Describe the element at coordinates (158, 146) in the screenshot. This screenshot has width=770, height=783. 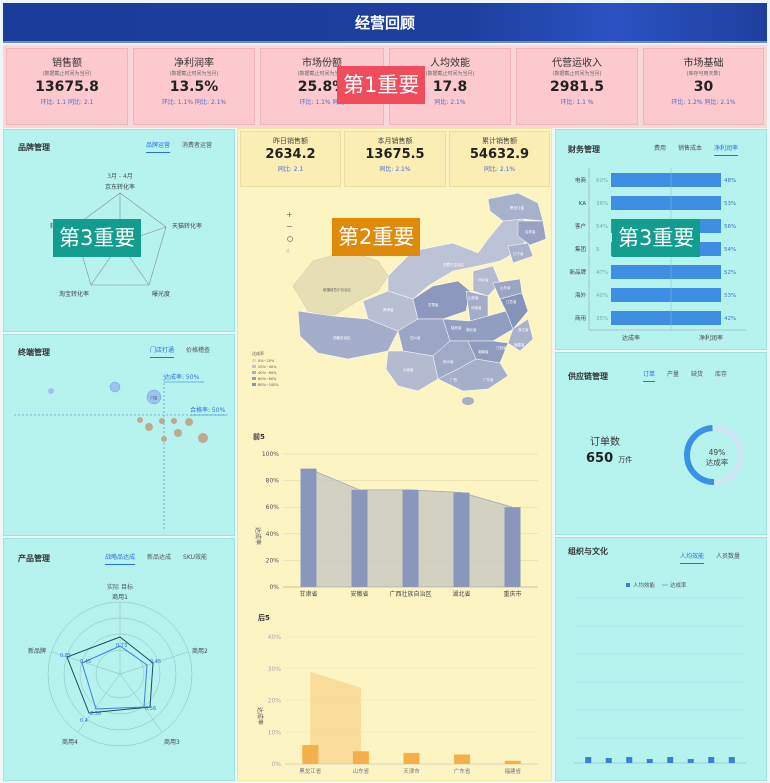
I see `tab-brand-ops: 品牌运营` at that location.